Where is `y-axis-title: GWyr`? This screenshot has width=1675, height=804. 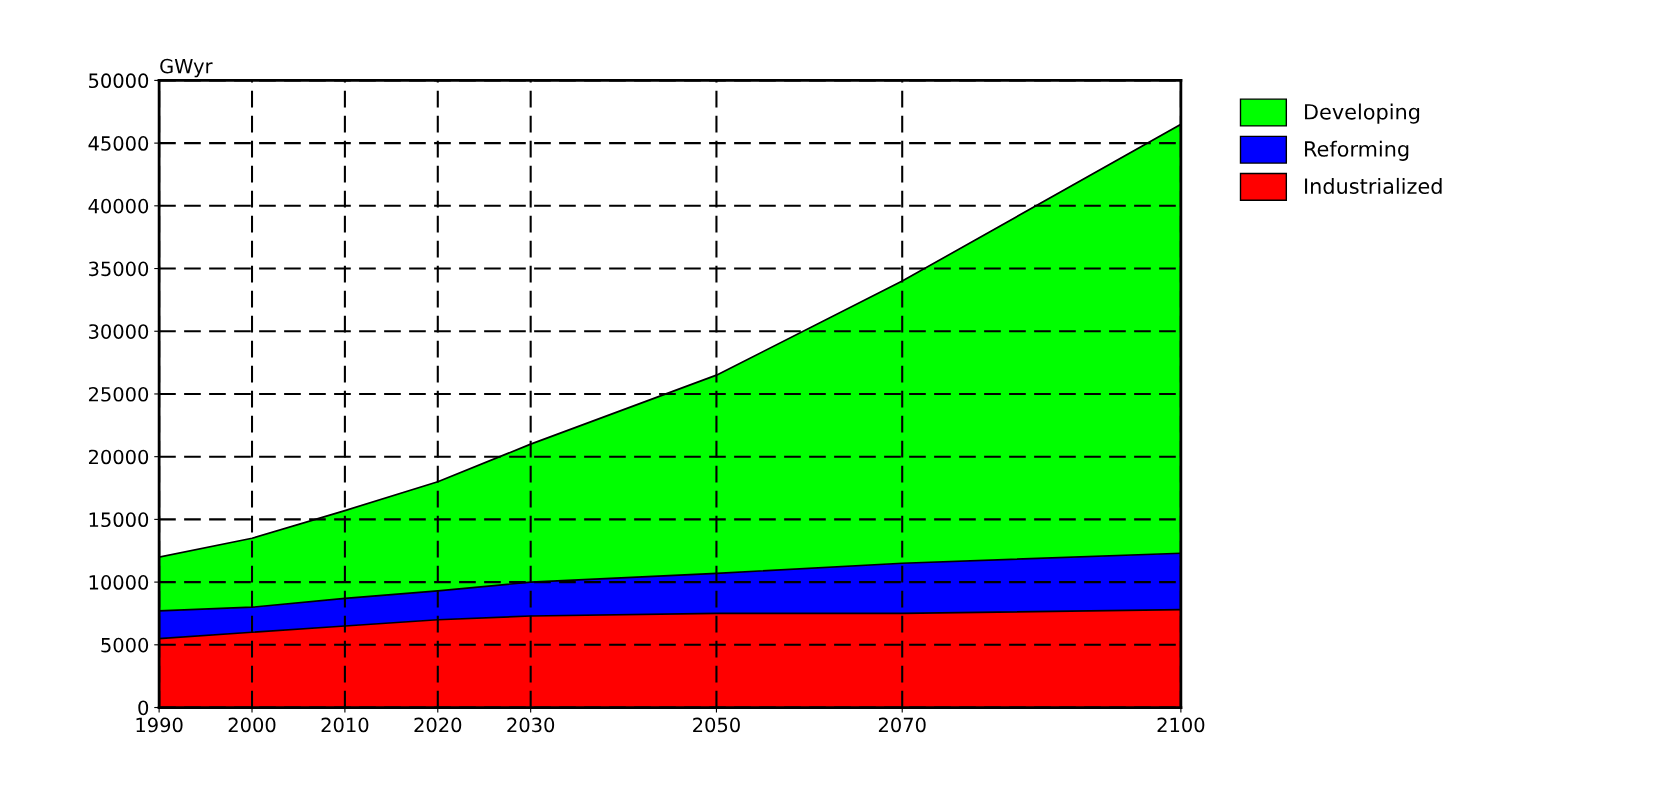
y-axis-title: GWyr is located at coordinates (186, 68).